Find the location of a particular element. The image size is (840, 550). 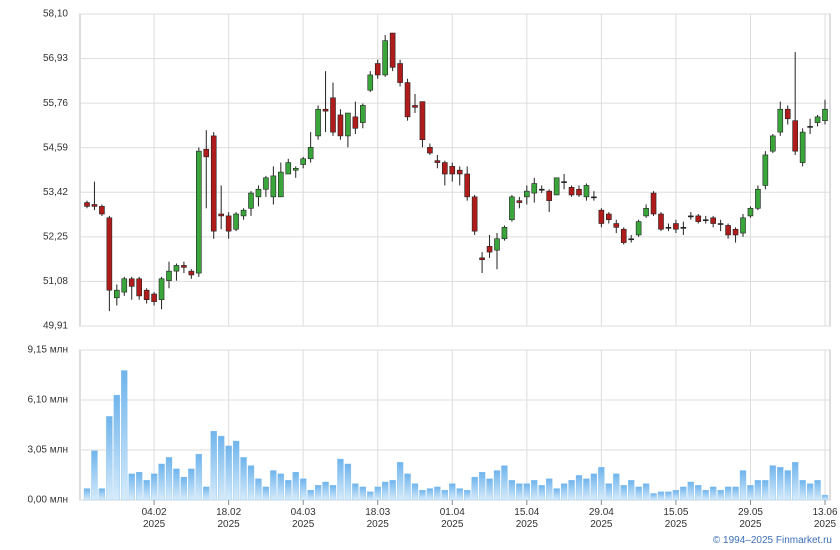

y-tick-label: 0,00 млн is located at coordinates (48, 500).